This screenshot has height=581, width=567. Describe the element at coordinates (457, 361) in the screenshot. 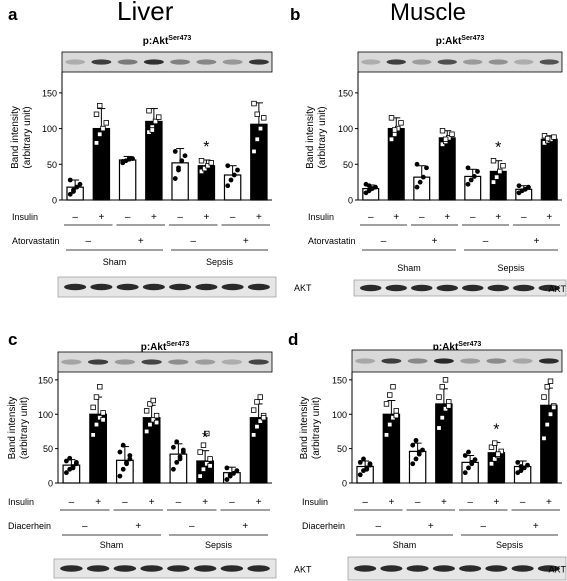

I see `blot-image` at that location.